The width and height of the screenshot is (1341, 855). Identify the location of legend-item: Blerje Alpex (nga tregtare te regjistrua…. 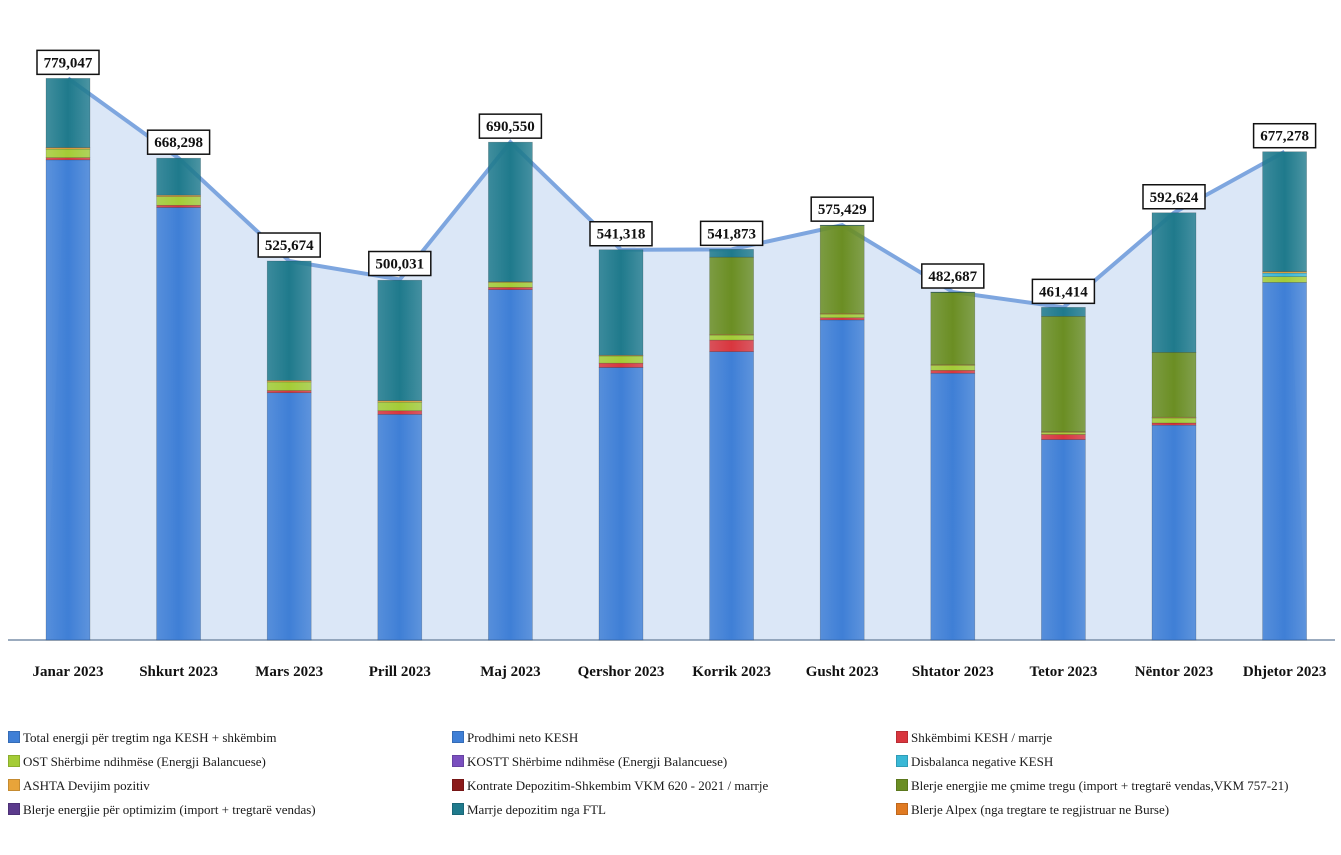
(1032, 810).